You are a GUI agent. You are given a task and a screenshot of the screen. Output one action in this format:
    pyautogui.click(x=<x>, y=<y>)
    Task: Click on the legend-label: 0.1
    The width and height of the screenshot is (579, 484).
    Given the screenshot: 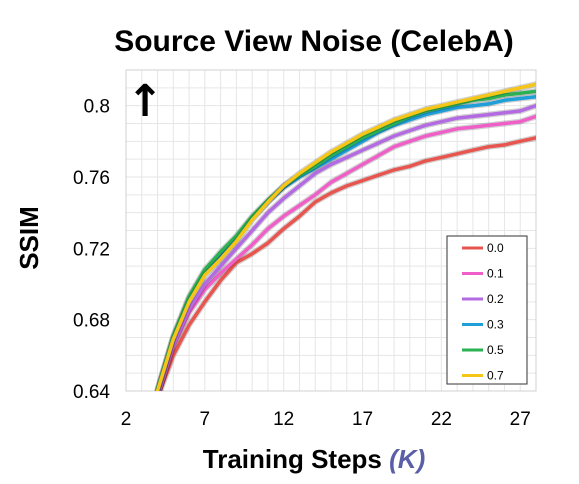 What is the action you would take?
    pyautogui.click(x=495, y=274)
    